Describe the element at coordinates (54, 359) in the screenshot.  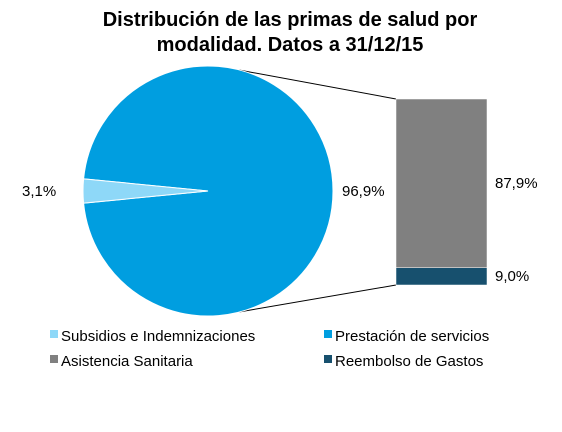
I see `legend-swatch-asistencia-sanitaria` at that location.